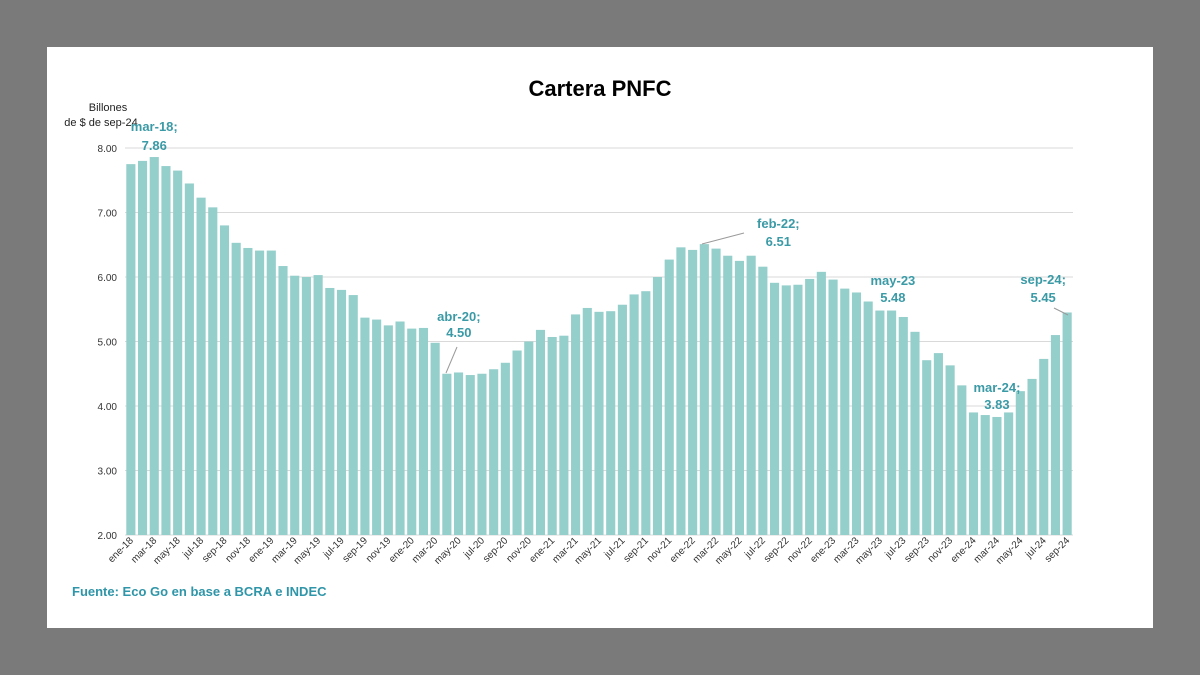 The image size is (1200, 675). Describe the element at coordinates (778, 241) in the screenshot. I see `annotation-value: 6.51` at that location.